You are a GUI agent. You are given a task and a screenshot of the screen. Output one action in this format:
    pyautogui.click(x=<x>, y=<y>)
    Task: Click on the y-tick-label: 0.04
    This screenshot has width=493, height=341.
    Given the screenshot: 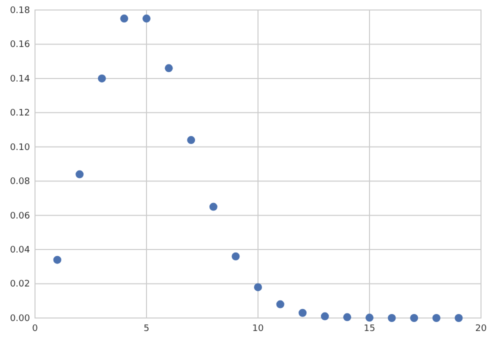 What is the action you would take?
    pyautogui.click(x=20, y=251)
    